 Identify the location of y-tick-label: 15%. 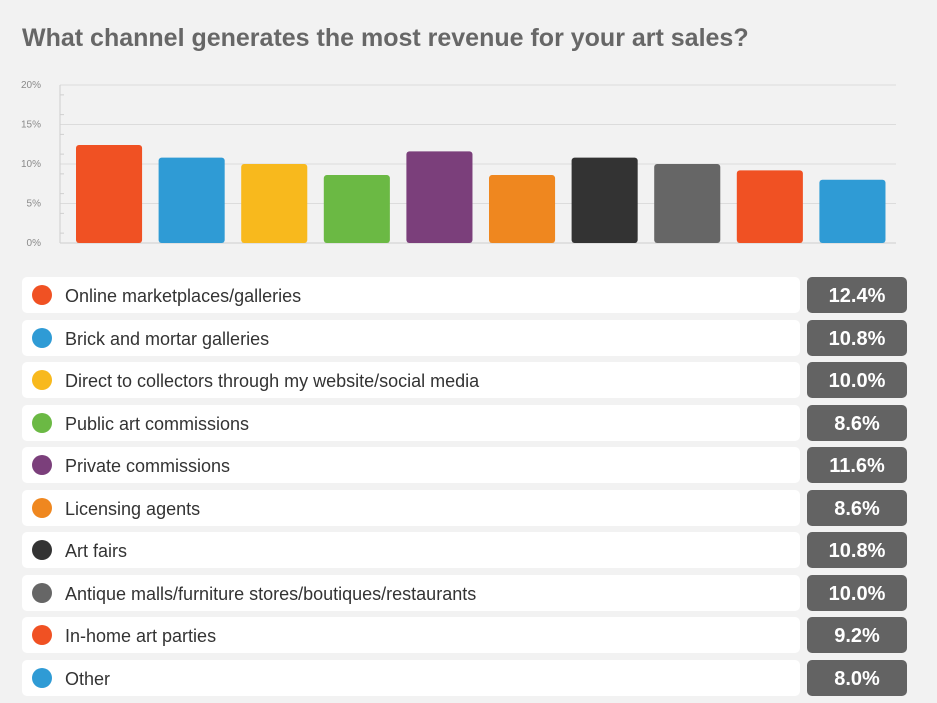
(31, 125).